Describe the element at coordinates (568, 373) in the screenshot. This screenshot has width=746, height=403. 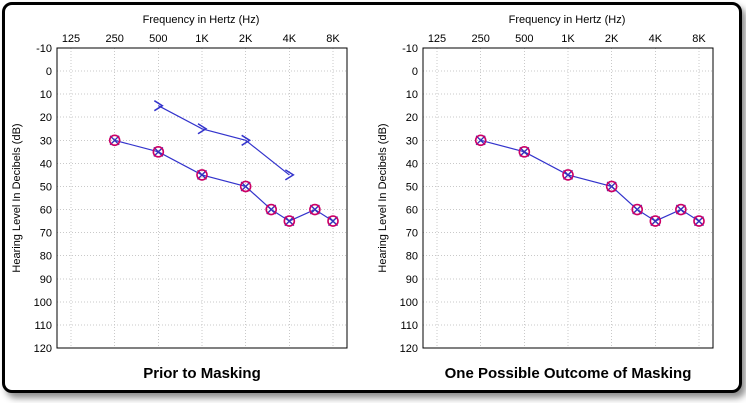
I see `chart-title-outcome: One Possible Outcome of Masking` at that location.